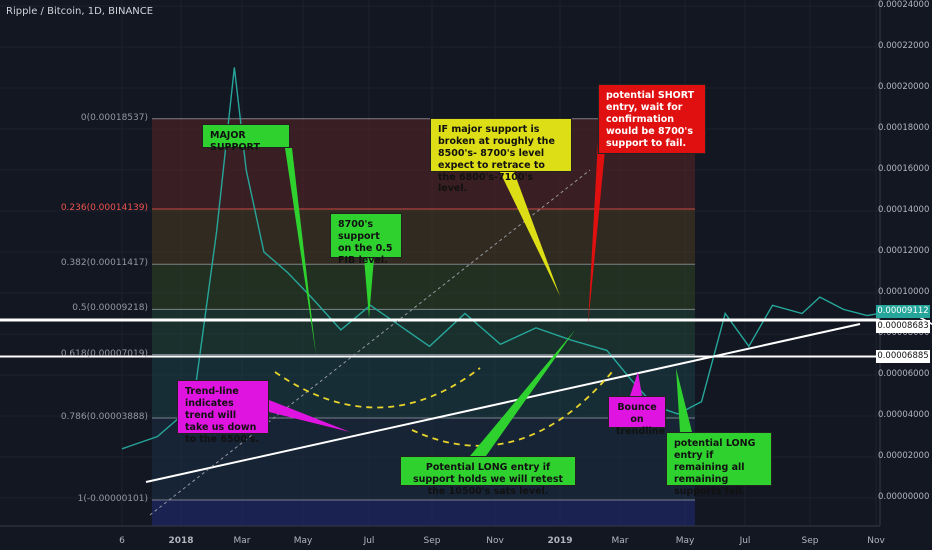 The height and width of the screenshot is (550, 932). Describe the element at coordinates (377, 388) in the screenshot. I see `dashed-arrow-left` at that location.